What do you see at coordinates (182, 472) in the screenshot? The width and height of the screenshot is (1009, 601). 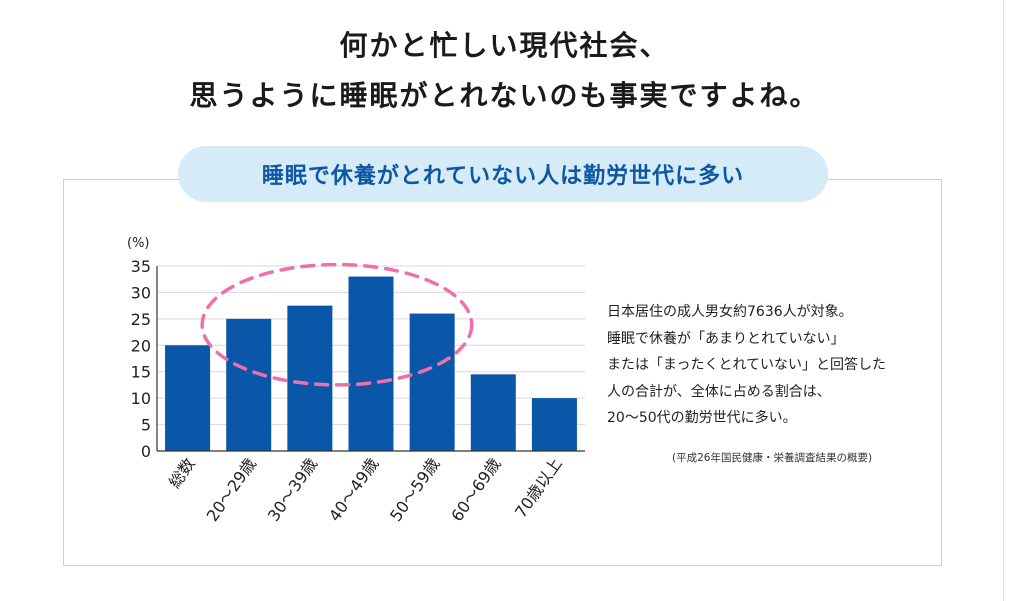 I see `x-tick-label: 総数` at bounding box center [182, 472].